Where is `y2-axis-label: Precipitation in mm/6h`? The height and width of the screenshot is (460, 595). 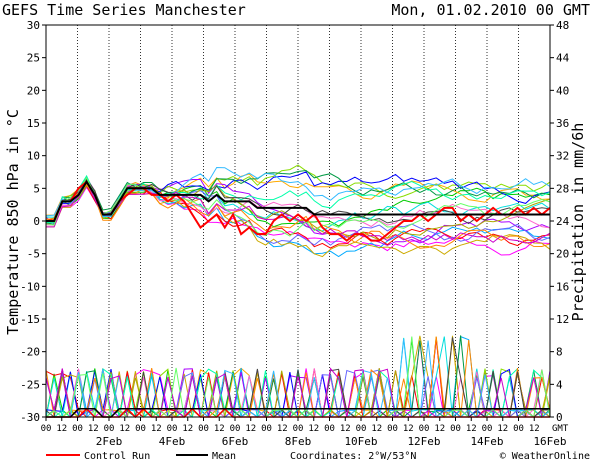 y2-axis-label: Precipitation in mm/6h is located at coordinates (578, 222).